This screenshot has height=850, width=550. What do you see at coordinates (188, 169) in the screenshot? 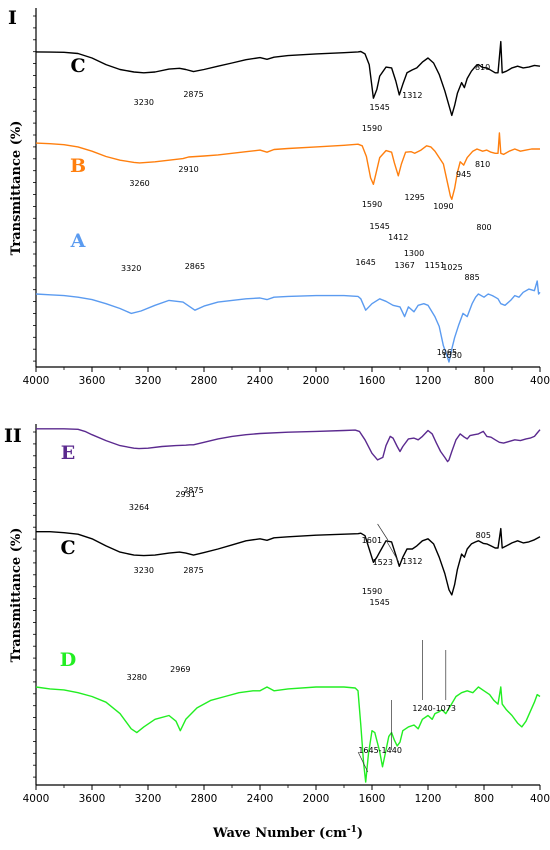
I see `peak-annotation: 2910` at bounding box center [188, 169].